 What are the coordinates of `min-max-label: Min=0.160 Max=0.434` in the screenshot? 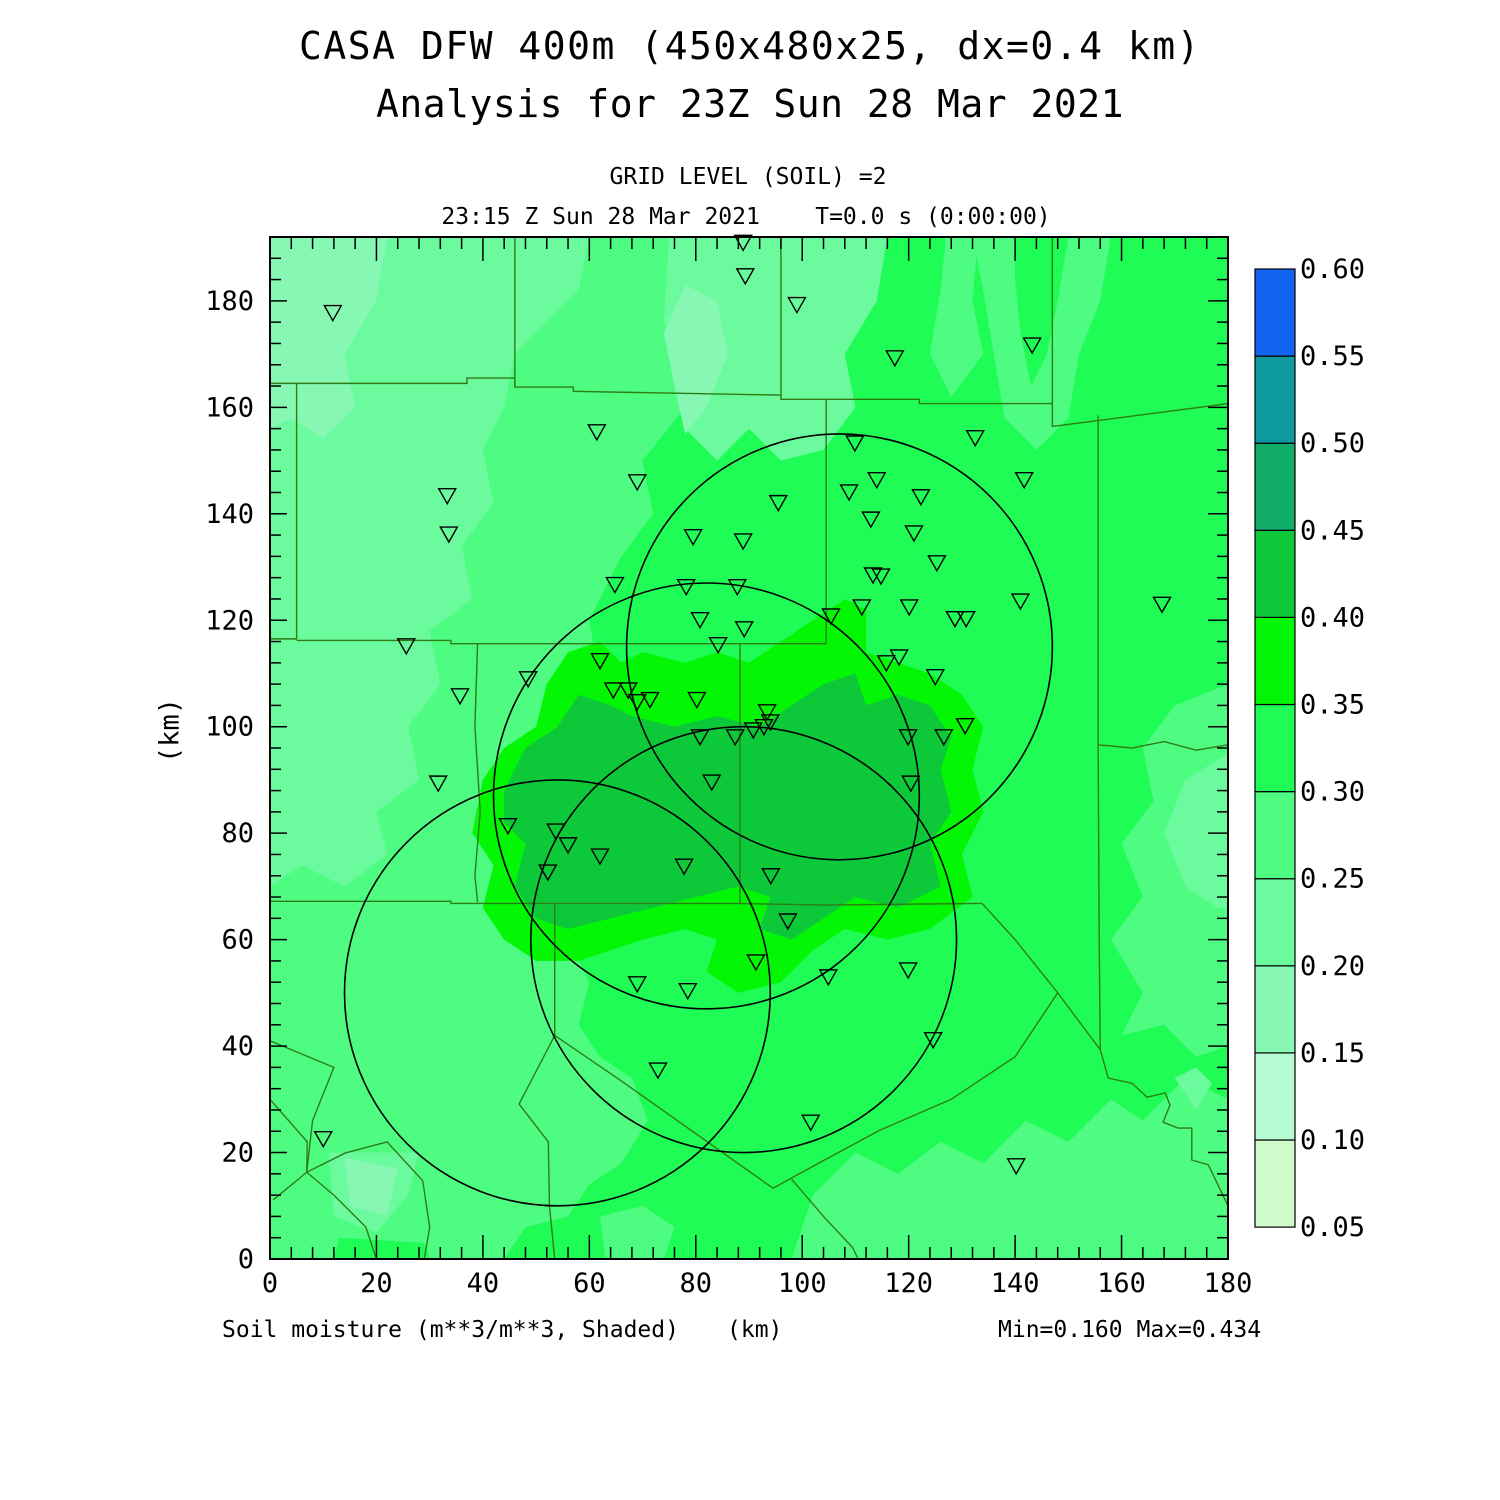 It's located at (1130, 1330).